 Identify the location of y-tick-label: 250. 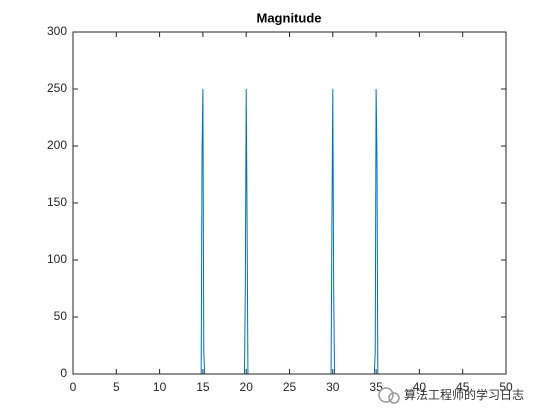
(57, 88).